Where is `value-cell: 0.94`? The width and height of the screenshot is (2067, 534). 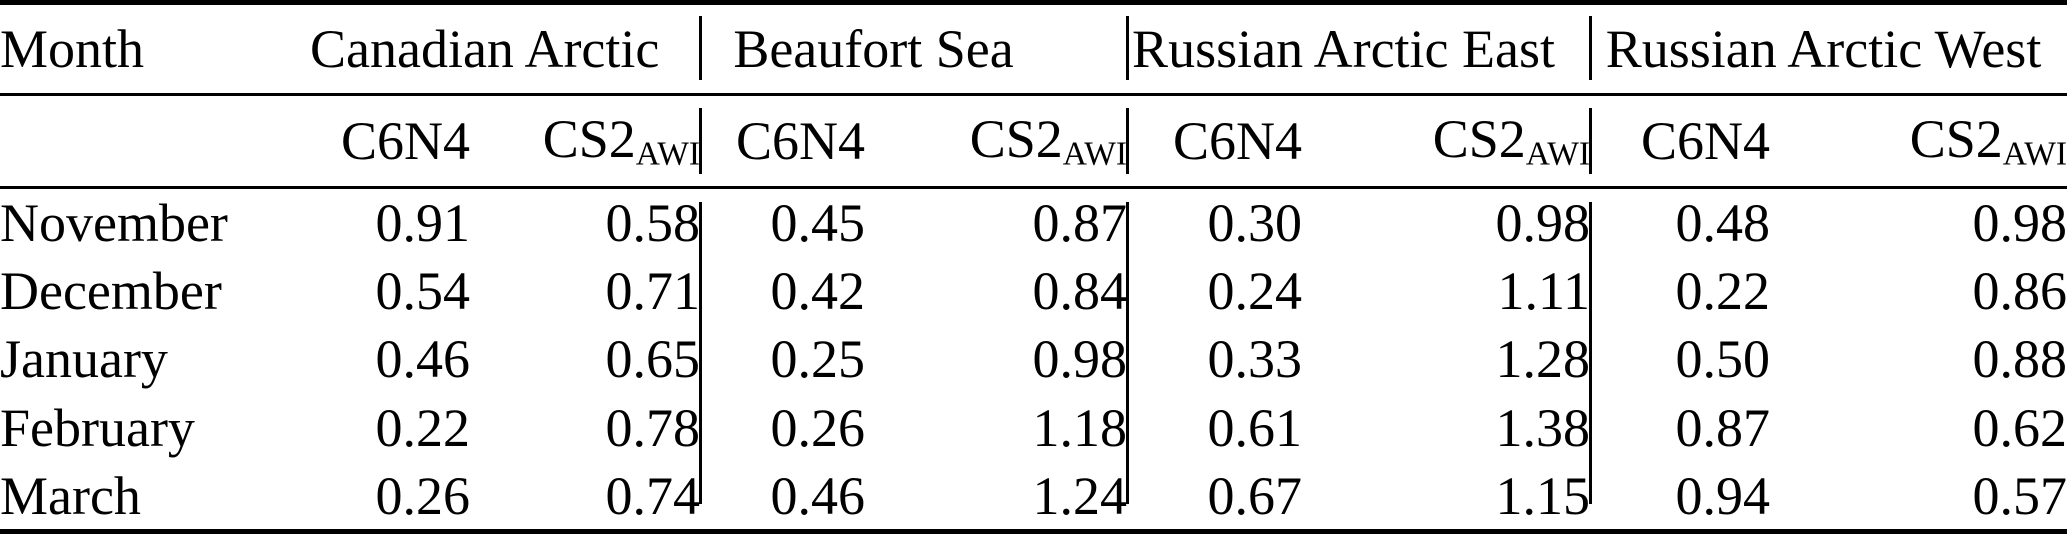
value-cell: 0.94 is located at coordinates (1723, 495).